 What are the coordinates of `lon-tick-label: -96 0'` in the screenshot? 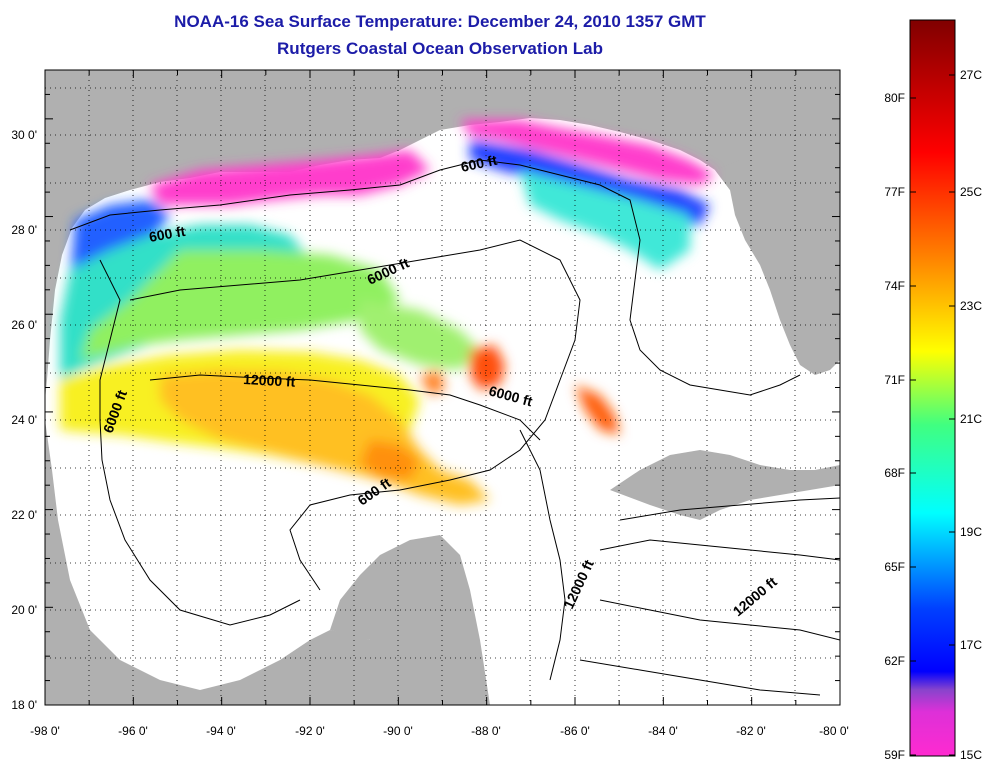 It's located at (133, 731).